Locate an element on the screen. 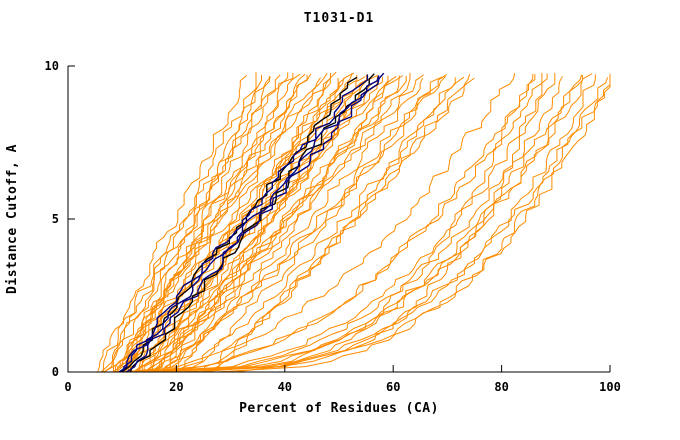 Image resolution: width=680 pixels, height=440 pixels. y-tick-label: 0 is located at coordinates (55, 372).